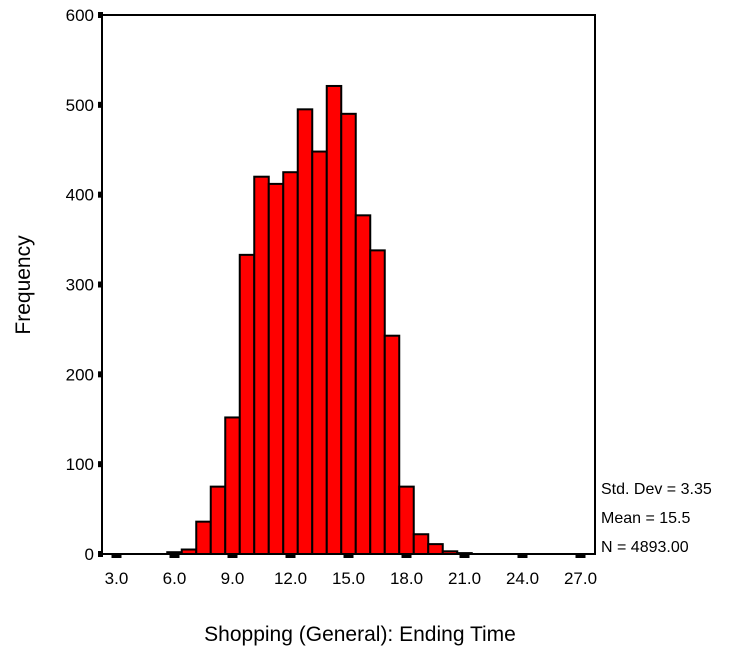 This screenshot has width=742, height=652. What do you see at coordinates (80, 285) in the screenshot?
I see `y-tick-label: 300` at bounding box center [80, 285].